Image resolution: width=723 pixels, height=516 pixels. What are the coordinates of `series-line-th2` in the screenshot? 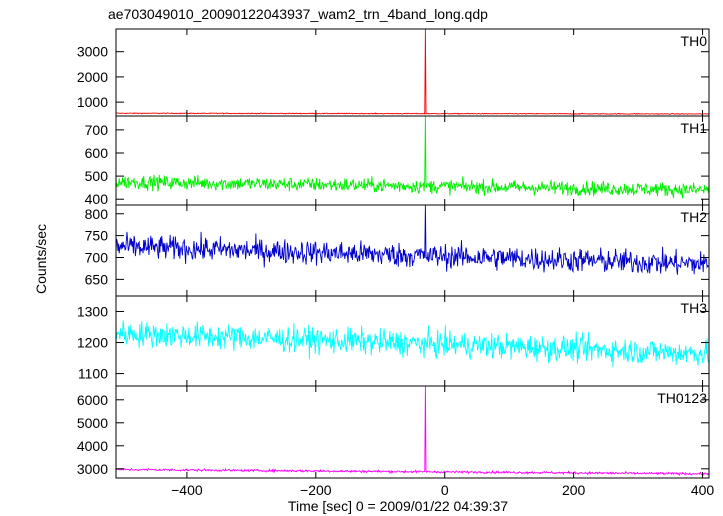 It's located at (412, 240).